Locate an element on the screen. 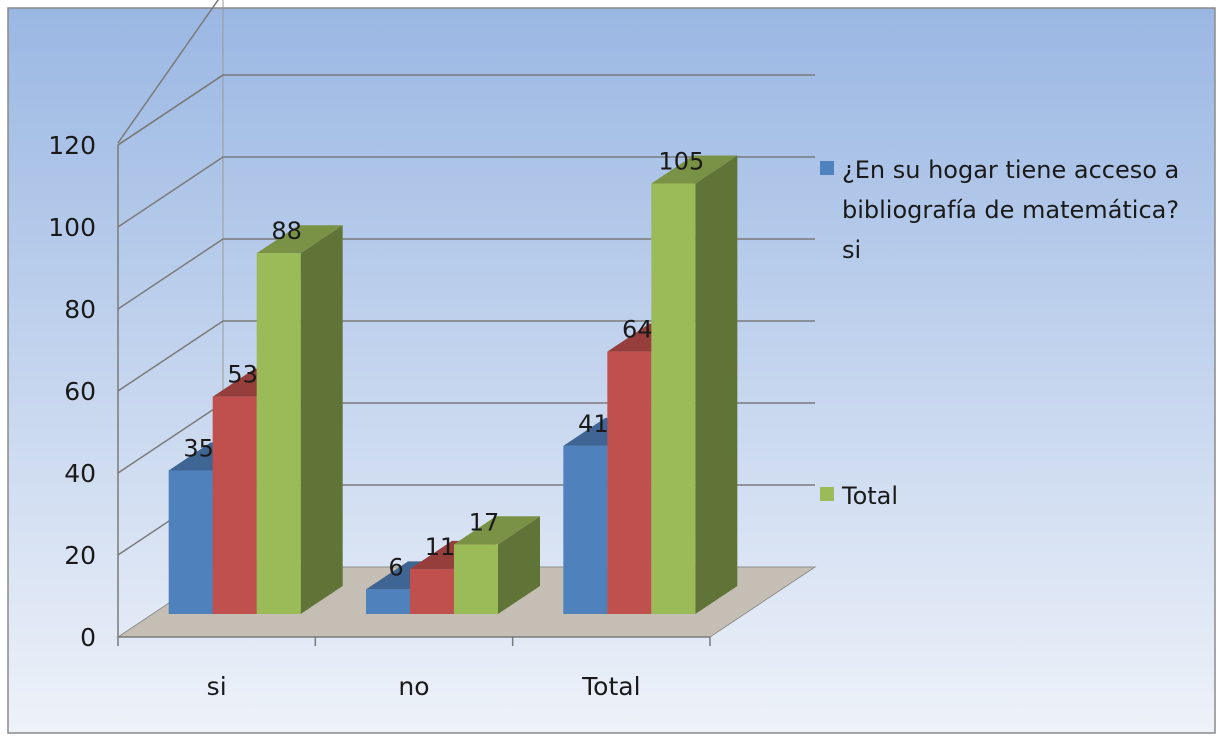 Image resolution: width=1223 pixels, height=741 pixels. x-tick-label: si is located at coordinates (217, 686).